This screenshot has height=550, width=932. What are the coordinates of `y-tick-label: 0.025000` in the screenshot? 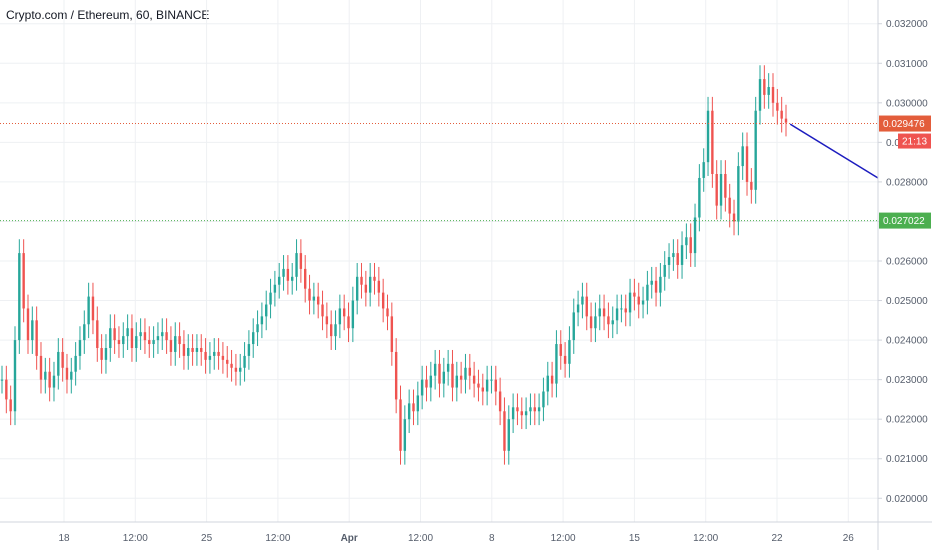 It's located at (907, 301).